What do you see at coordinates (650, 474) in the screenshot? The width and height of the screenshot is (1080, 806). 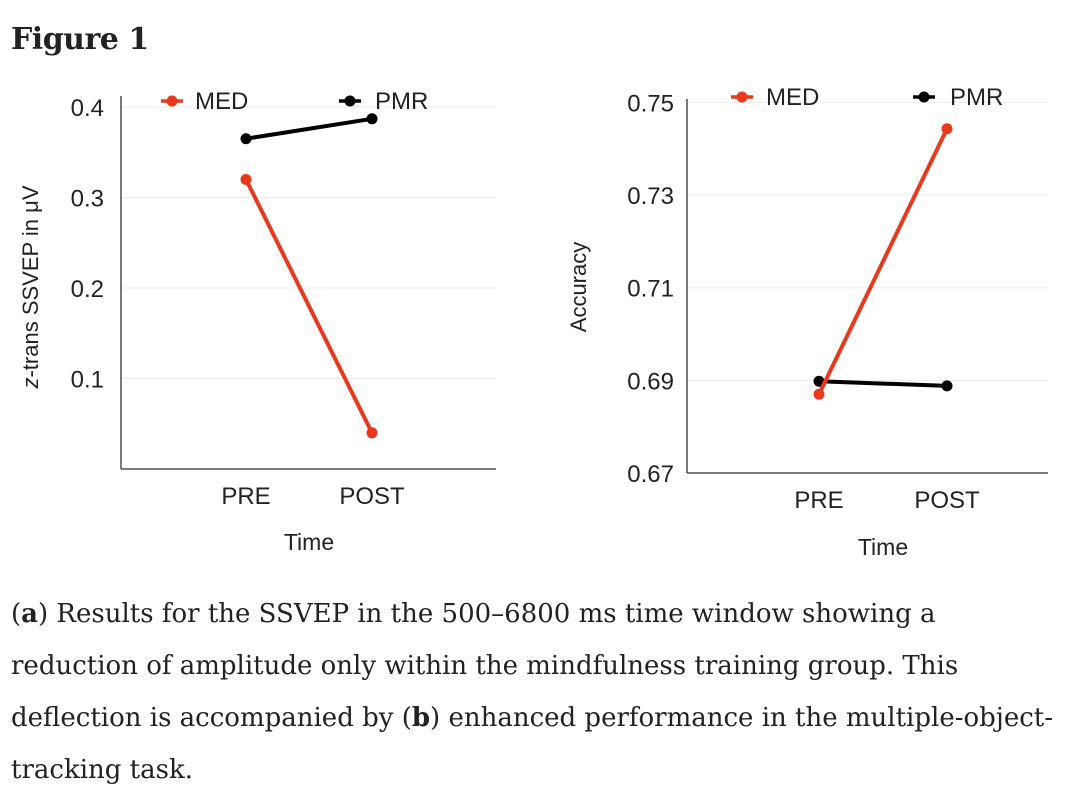 I see `chart-b-ytick-label: 0.67` at bounding box center [650, 474].